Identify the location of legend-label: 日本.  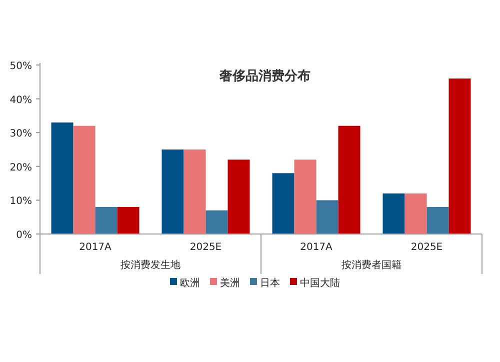
(270, 283).